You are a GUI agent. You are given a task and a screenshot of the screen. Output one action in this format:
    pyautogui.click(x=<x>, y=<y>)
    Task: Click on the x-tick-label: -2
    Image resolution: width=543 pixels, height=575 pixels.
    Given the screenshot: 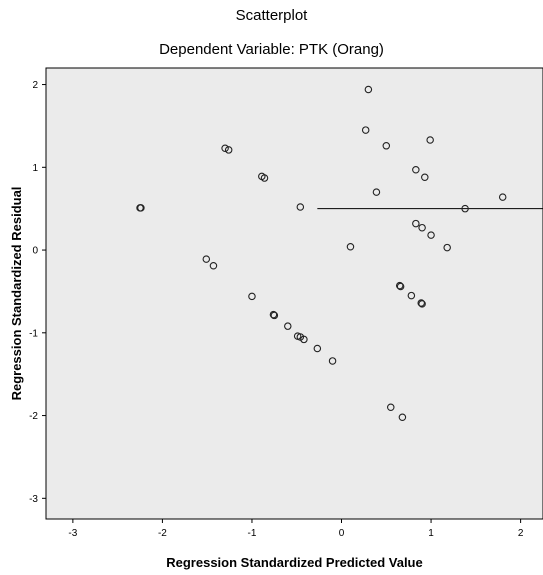 What is the action you would take?
    pyautogui.click(x=162, y=533)
    